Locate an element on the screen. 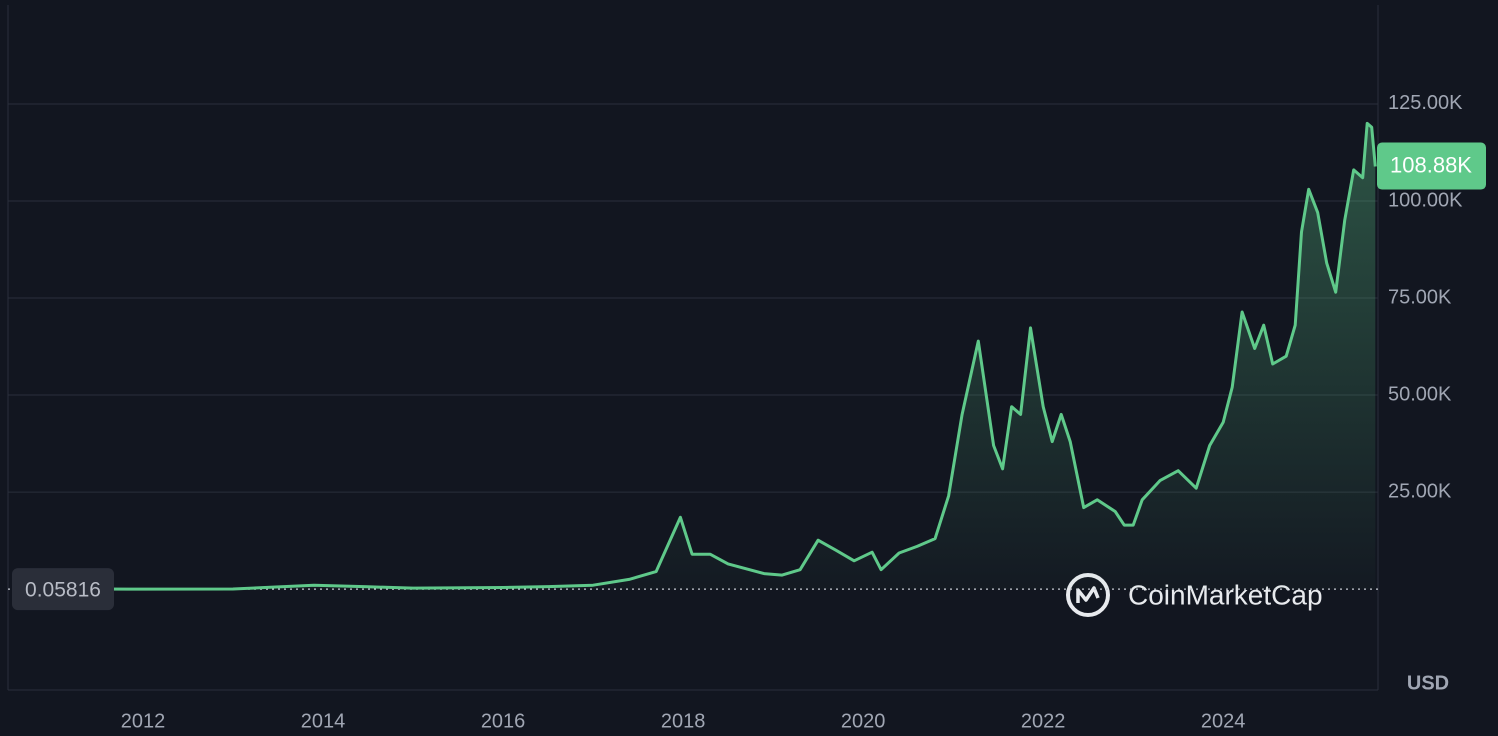 Image resolution: width=1498 pixels, height=736 pixels. last-price-badge is located at coordinates (1431, 166).